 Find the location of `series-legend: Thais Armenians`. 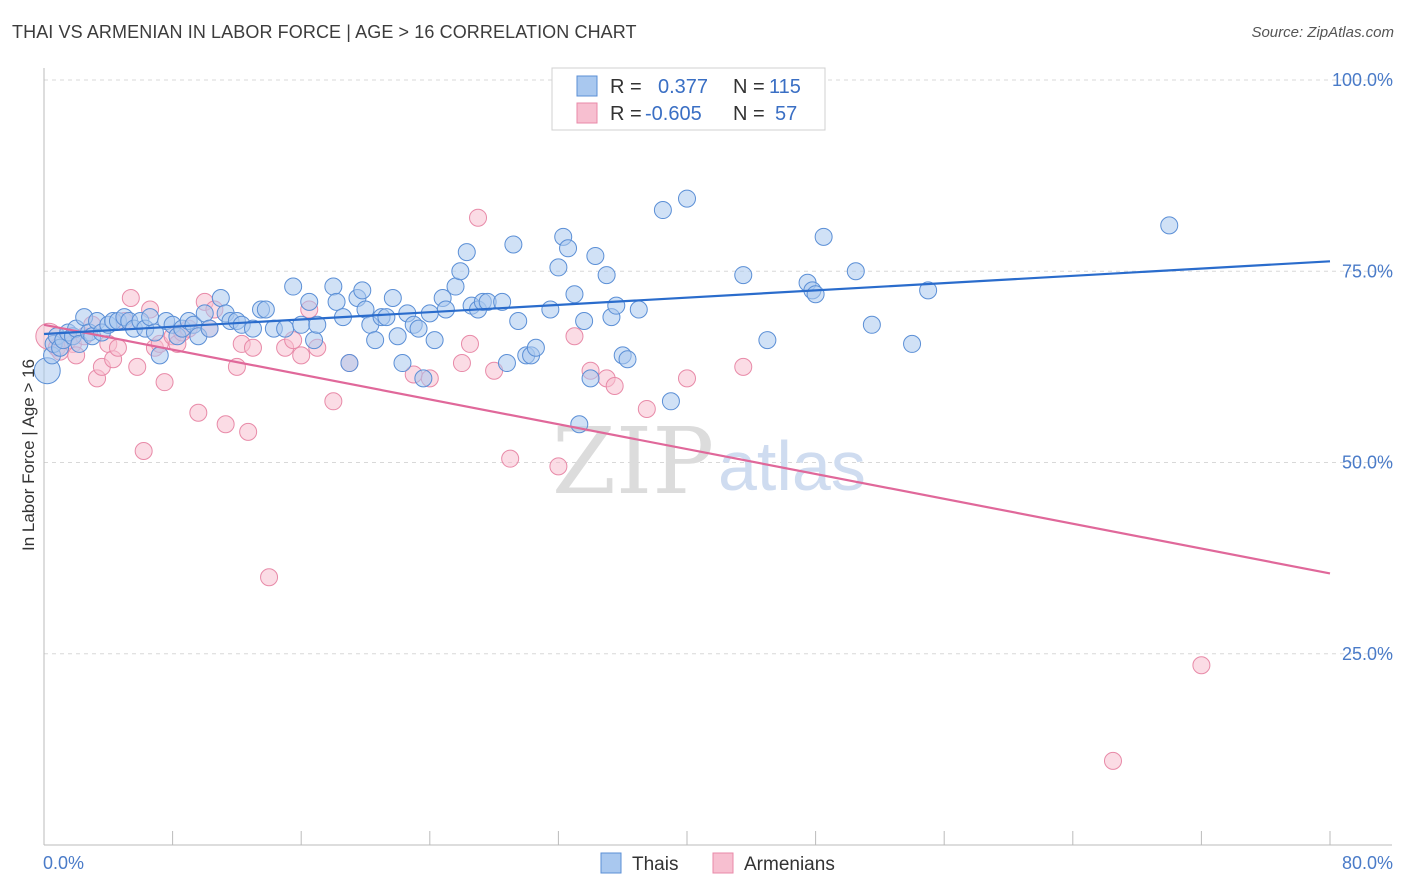

series-legend: Thais Armenians is located at coordinates (717, 863).